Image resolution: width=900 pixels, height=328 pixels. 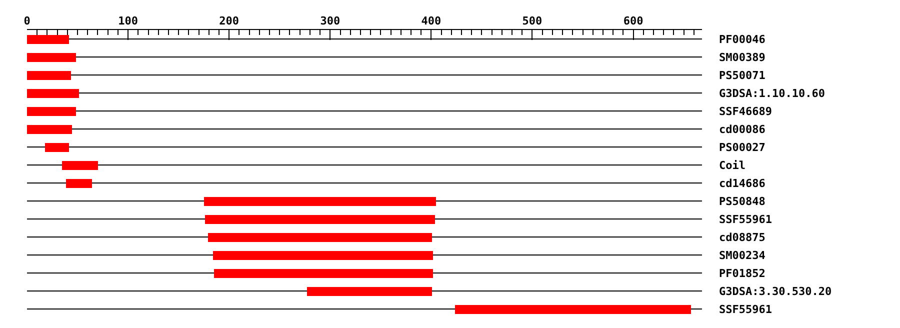 What do you see at coordinates (742, 147) in the screenshot?
I see `y-tick-label: PS00027` at bounding box center [742, 147].